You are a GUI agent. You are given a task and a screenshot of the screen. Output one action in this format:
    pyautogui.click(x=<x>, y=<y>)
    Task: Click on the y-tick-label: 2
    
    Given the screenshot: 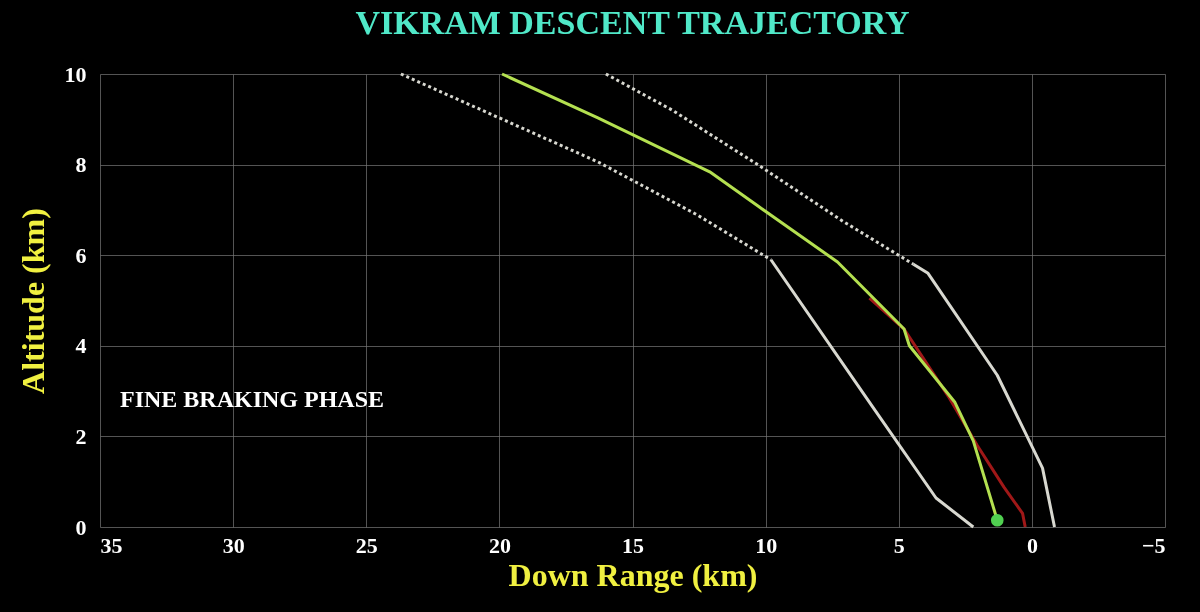 What is the action you would take?
    pyautogui.click(x=81, y=436)
    